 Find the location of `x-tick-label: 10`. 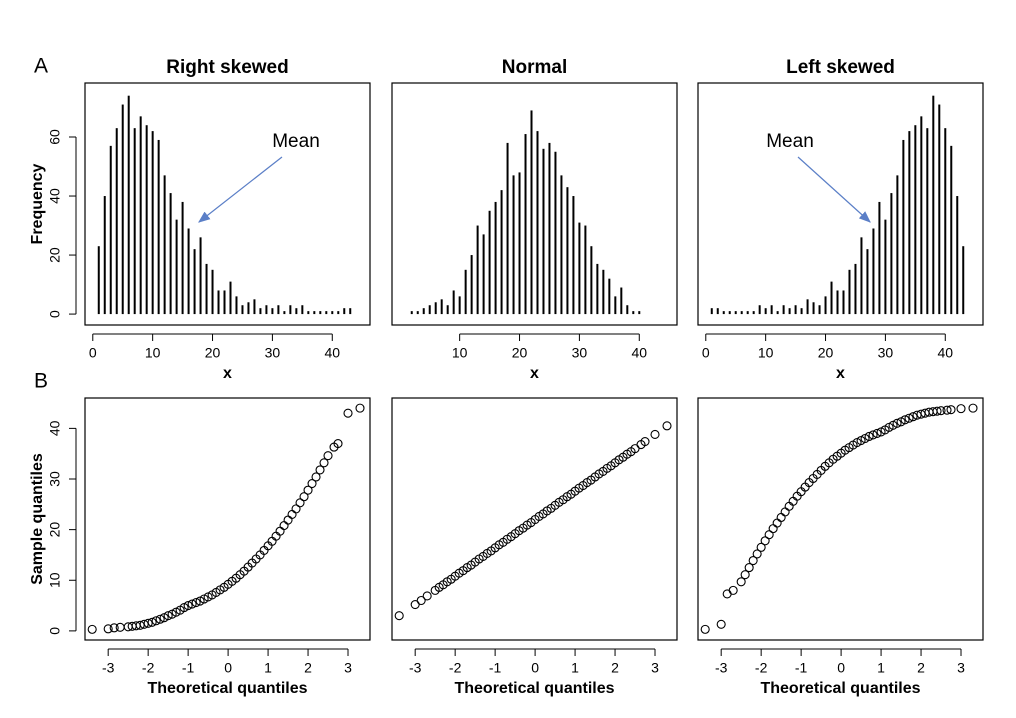

x-tick-label: 10 is located at coordinates (460, 353).